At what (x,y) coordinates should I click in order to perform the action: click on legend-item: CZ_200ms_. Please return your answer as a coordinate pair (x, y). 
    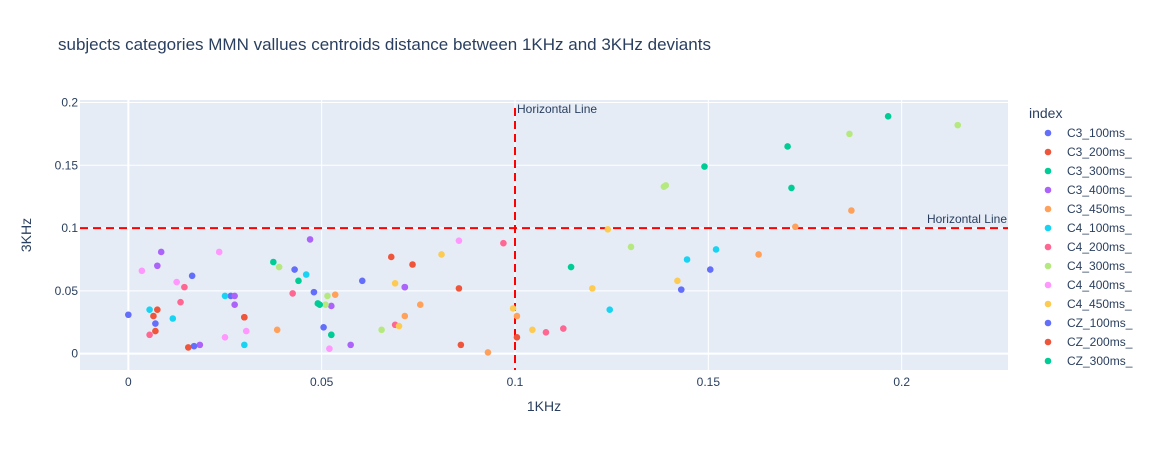
    Looking at the image, I should click on (1088, 342).